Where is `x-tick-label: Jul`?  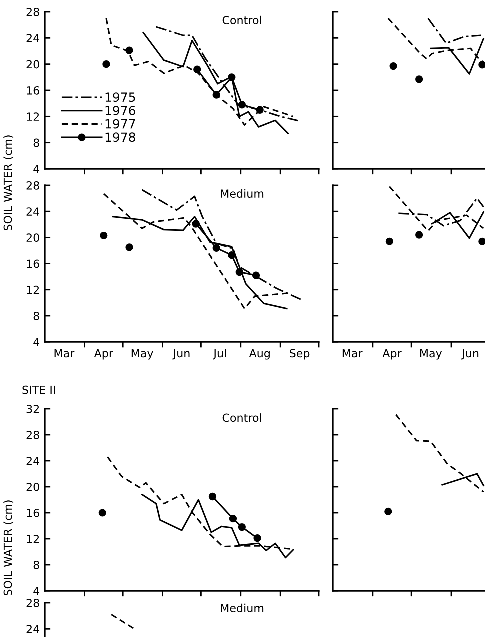 x-tick-label: Jul is located at coordinates (219, 354).